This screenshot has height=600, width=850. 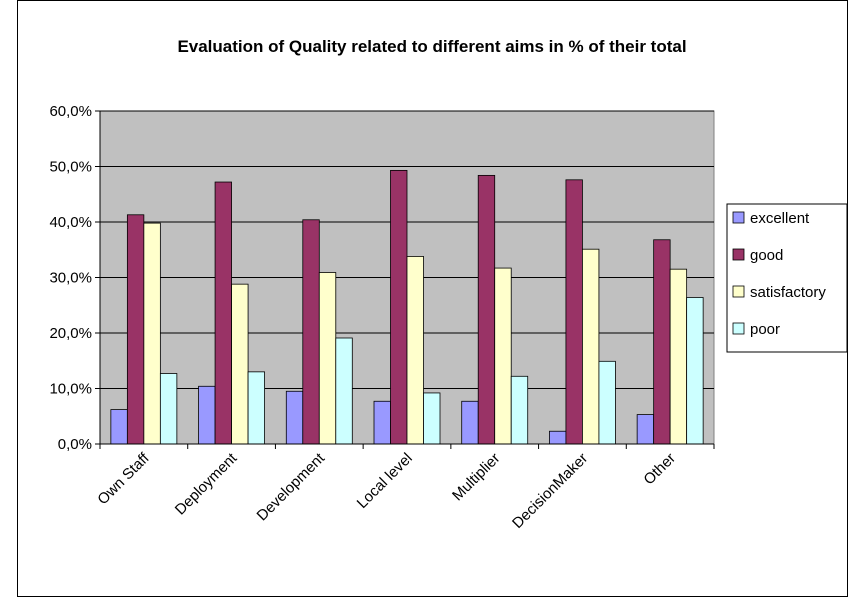 What do you see at coordinates (70, 389) in the screenshot?
I see `y-tick-label: 10,0%` at bounding box center [70, 389].